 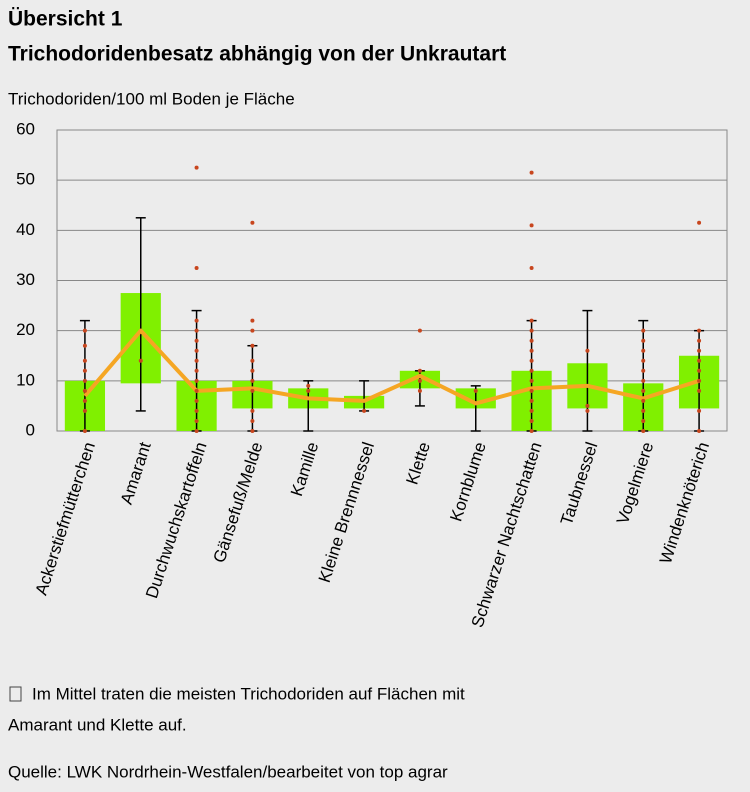 What do you see at coordinates (391, 367) in the screenshot?
I see `mean-line` at bounding box center [391, 367].